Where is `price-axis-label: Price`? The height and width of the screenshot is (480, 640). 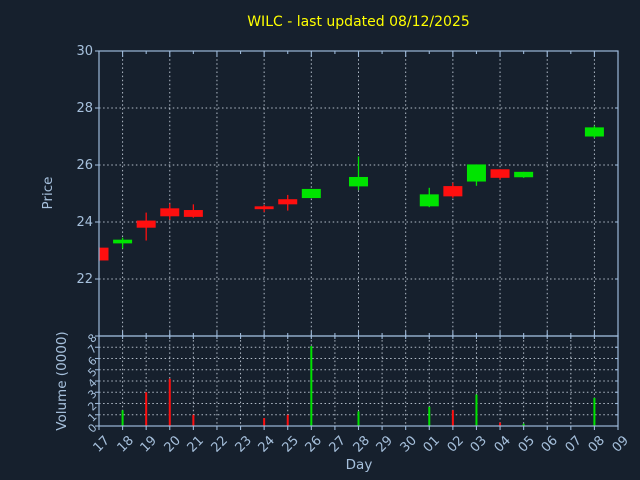 price-axis-label: Price is located at coordinates (48, 193).